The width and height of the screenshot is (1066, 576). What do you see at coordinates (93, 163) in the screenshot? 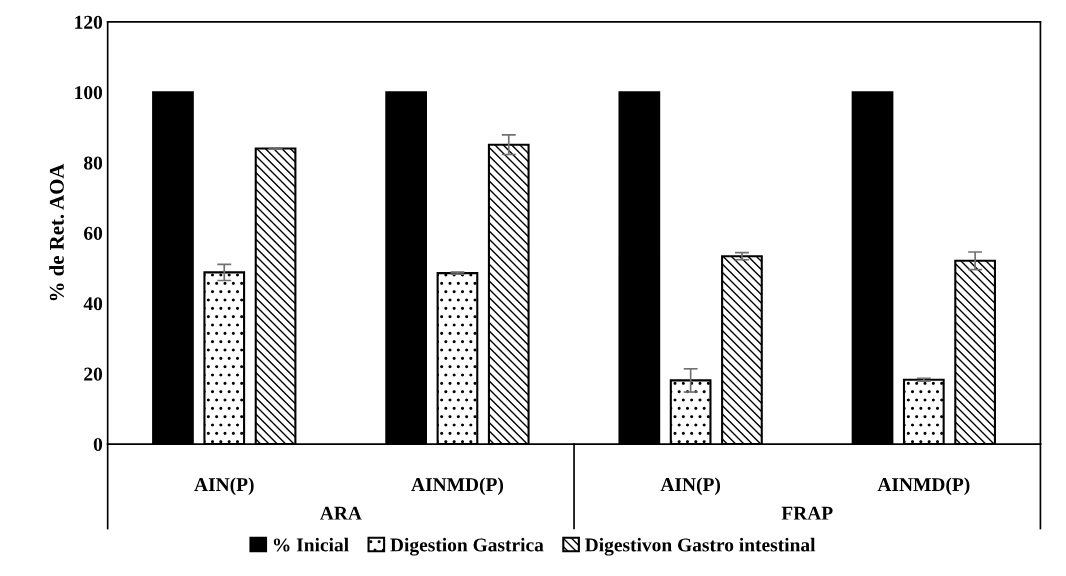
I see `y-tick-label: 80` at bounding box center [93, 163].